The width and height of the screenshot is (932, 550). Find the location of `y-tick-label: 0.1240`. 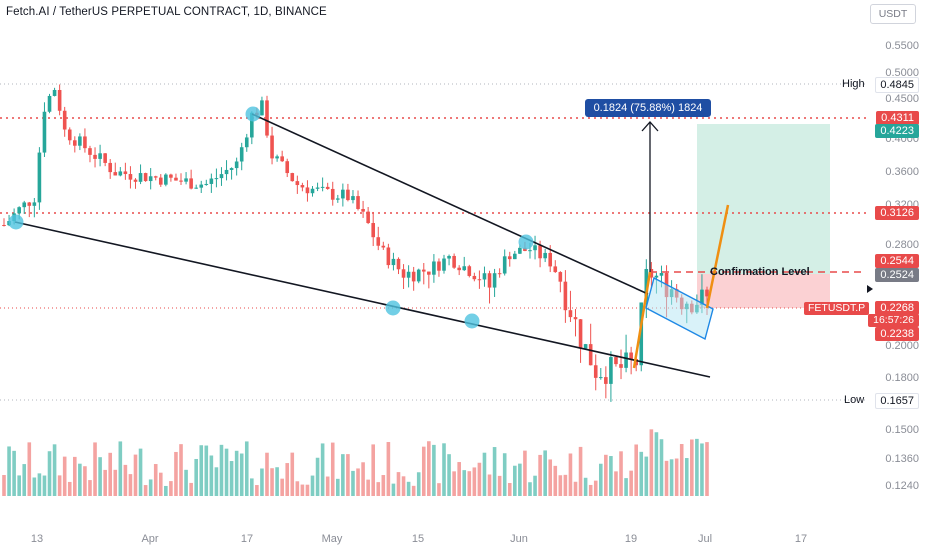

y-tick-label: 0.1240 is located at coordinates (902, 486).